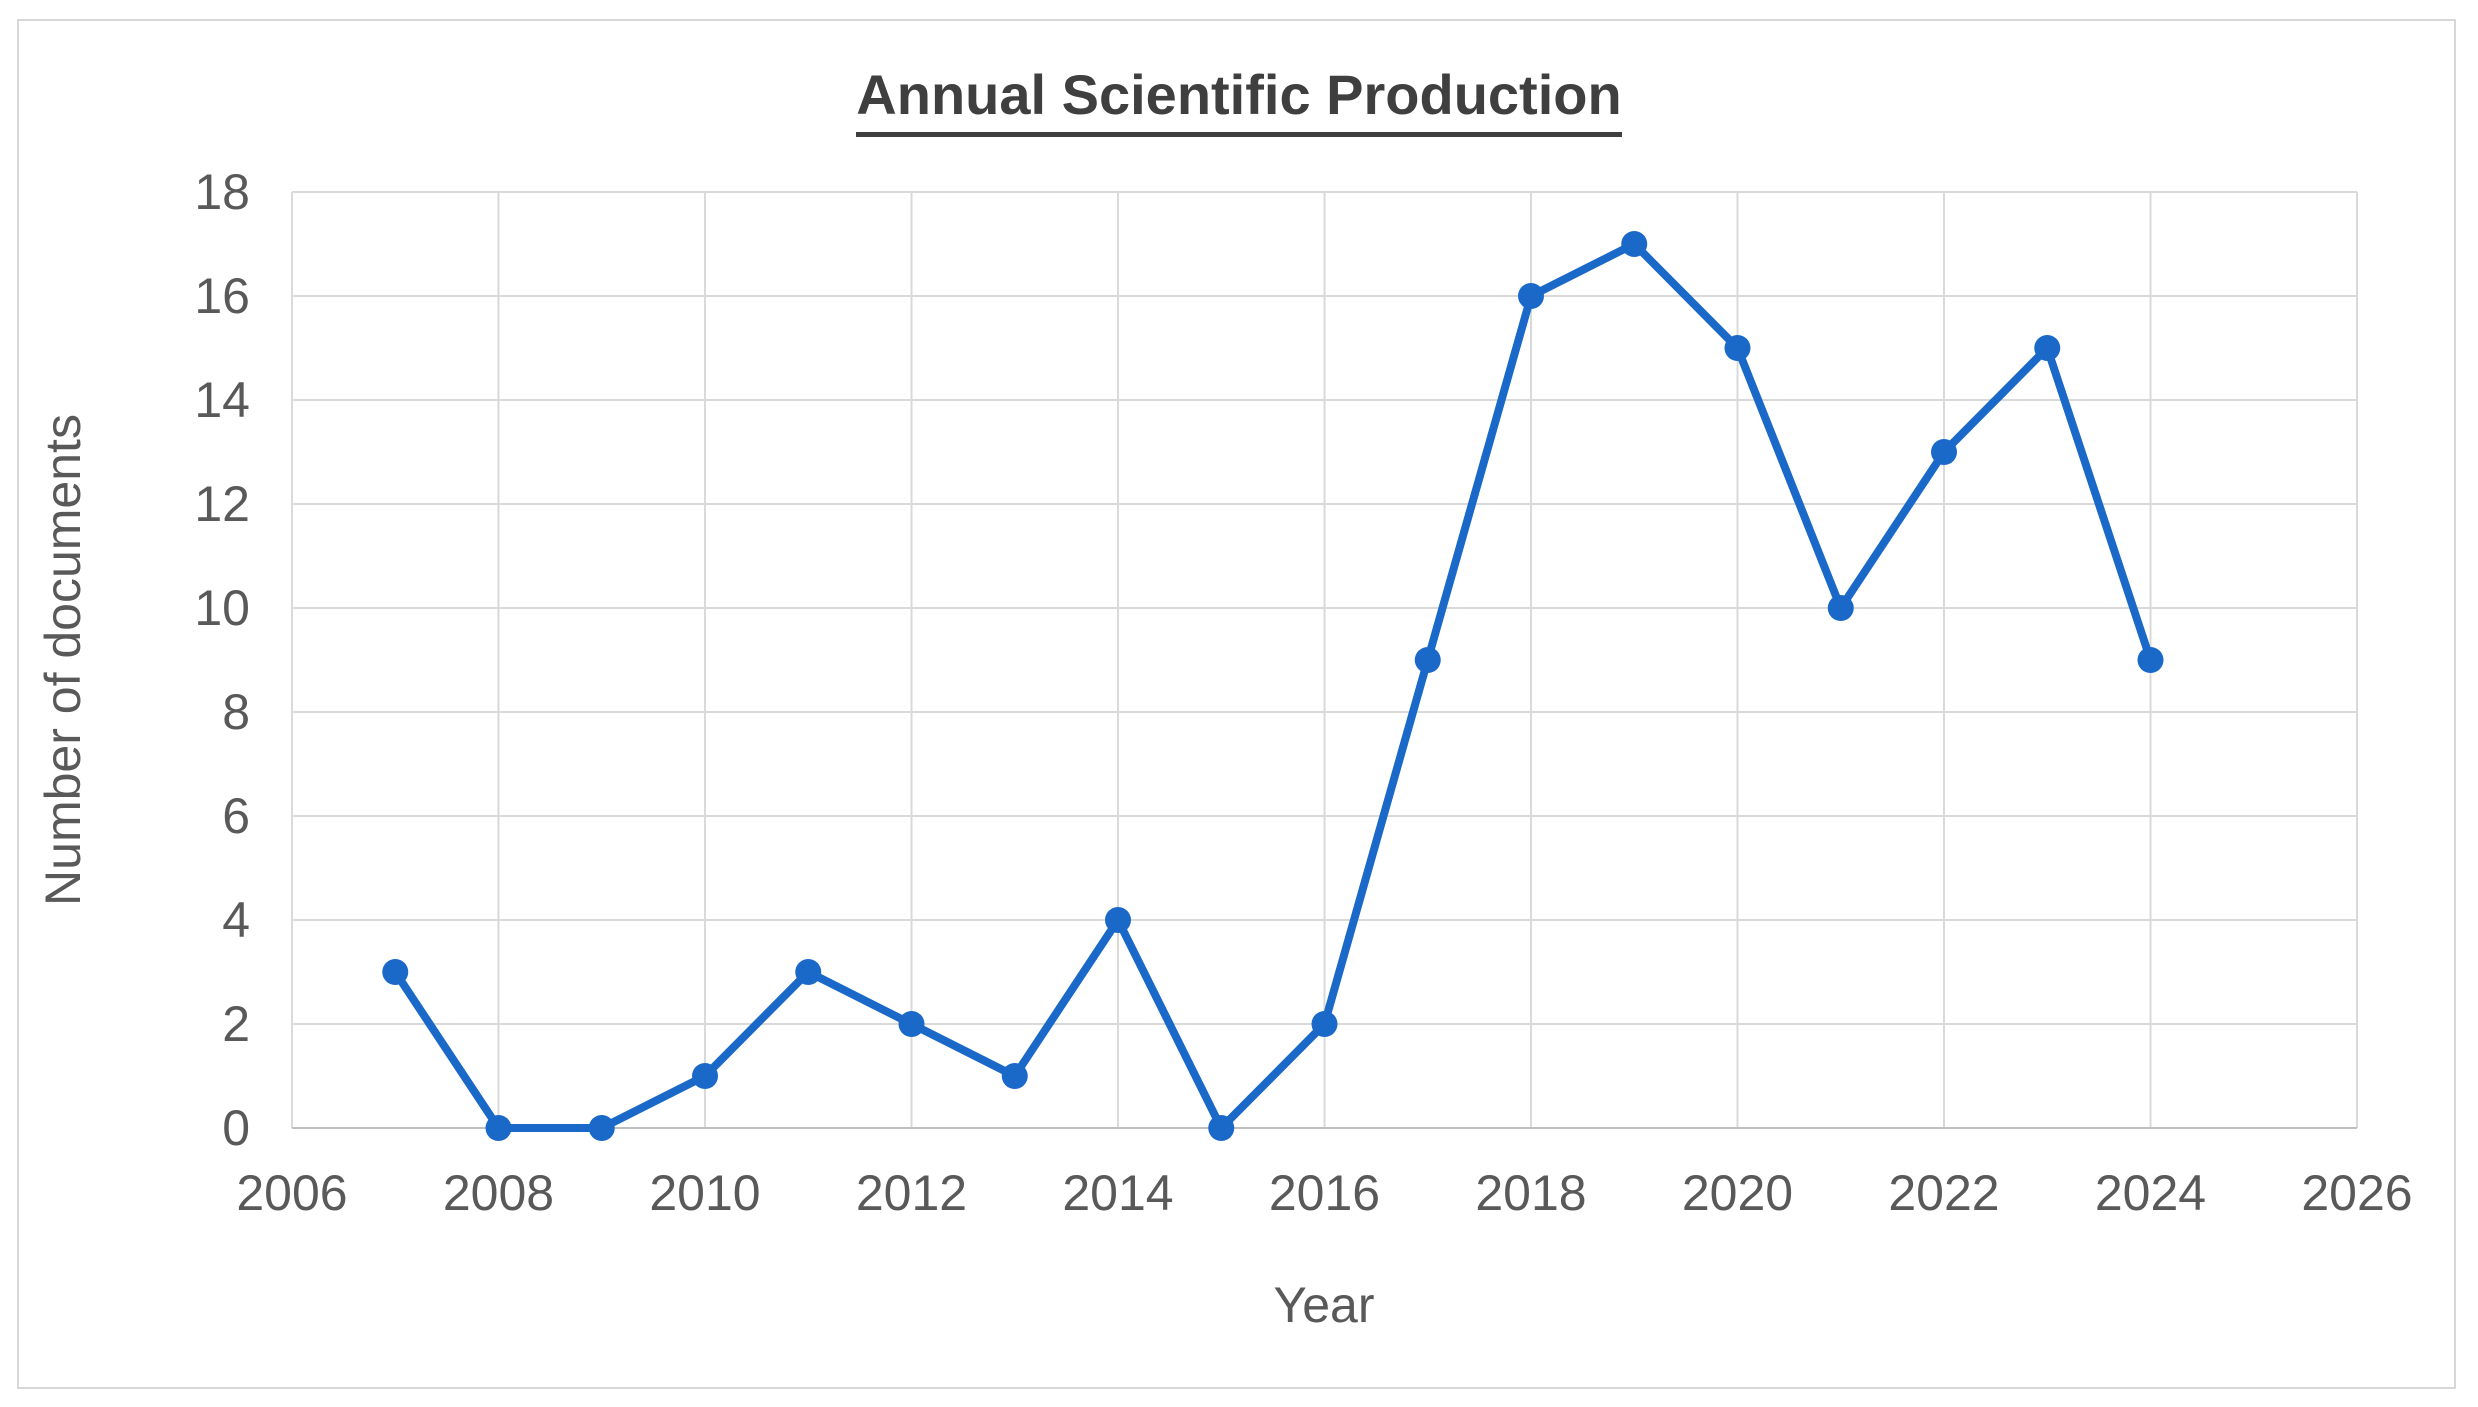  I want to click on chart-title: Annual Scientific Production, so click(1239, 99).